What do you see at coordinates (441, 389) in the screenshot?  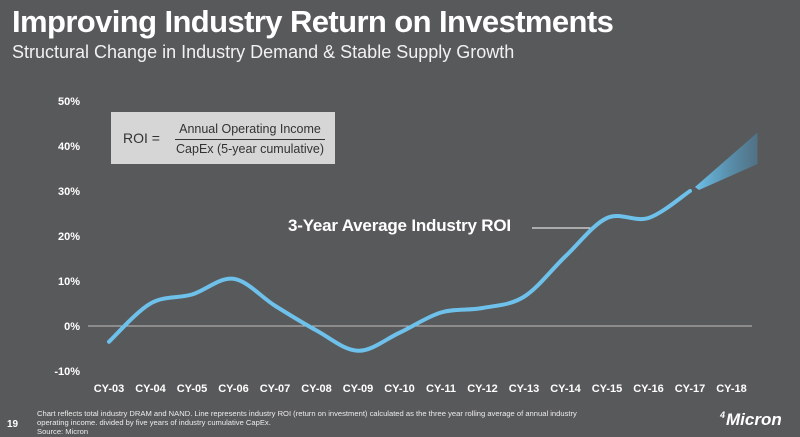 I see `x-tick-label: CY-11` at bounding box center [441, 389].